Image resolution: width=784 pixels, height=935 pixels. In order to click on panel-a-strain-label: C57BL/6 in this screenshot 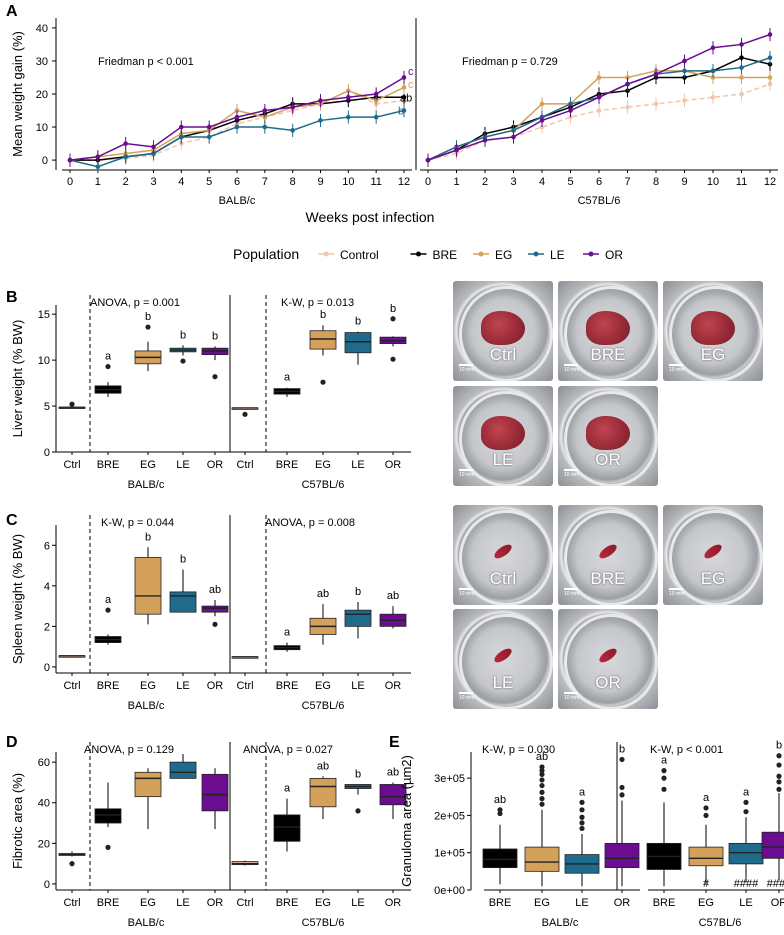, I will do `click(599, 201)`.